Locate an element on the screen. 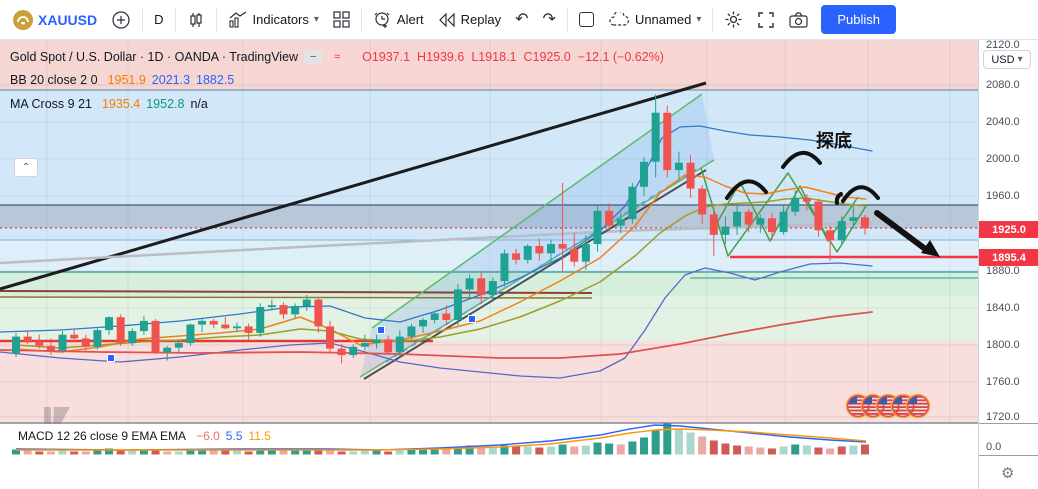 Image resolution: width=1038 pixels, height=489 pixels. down-arrow-head is located at coordinates (930, 248).